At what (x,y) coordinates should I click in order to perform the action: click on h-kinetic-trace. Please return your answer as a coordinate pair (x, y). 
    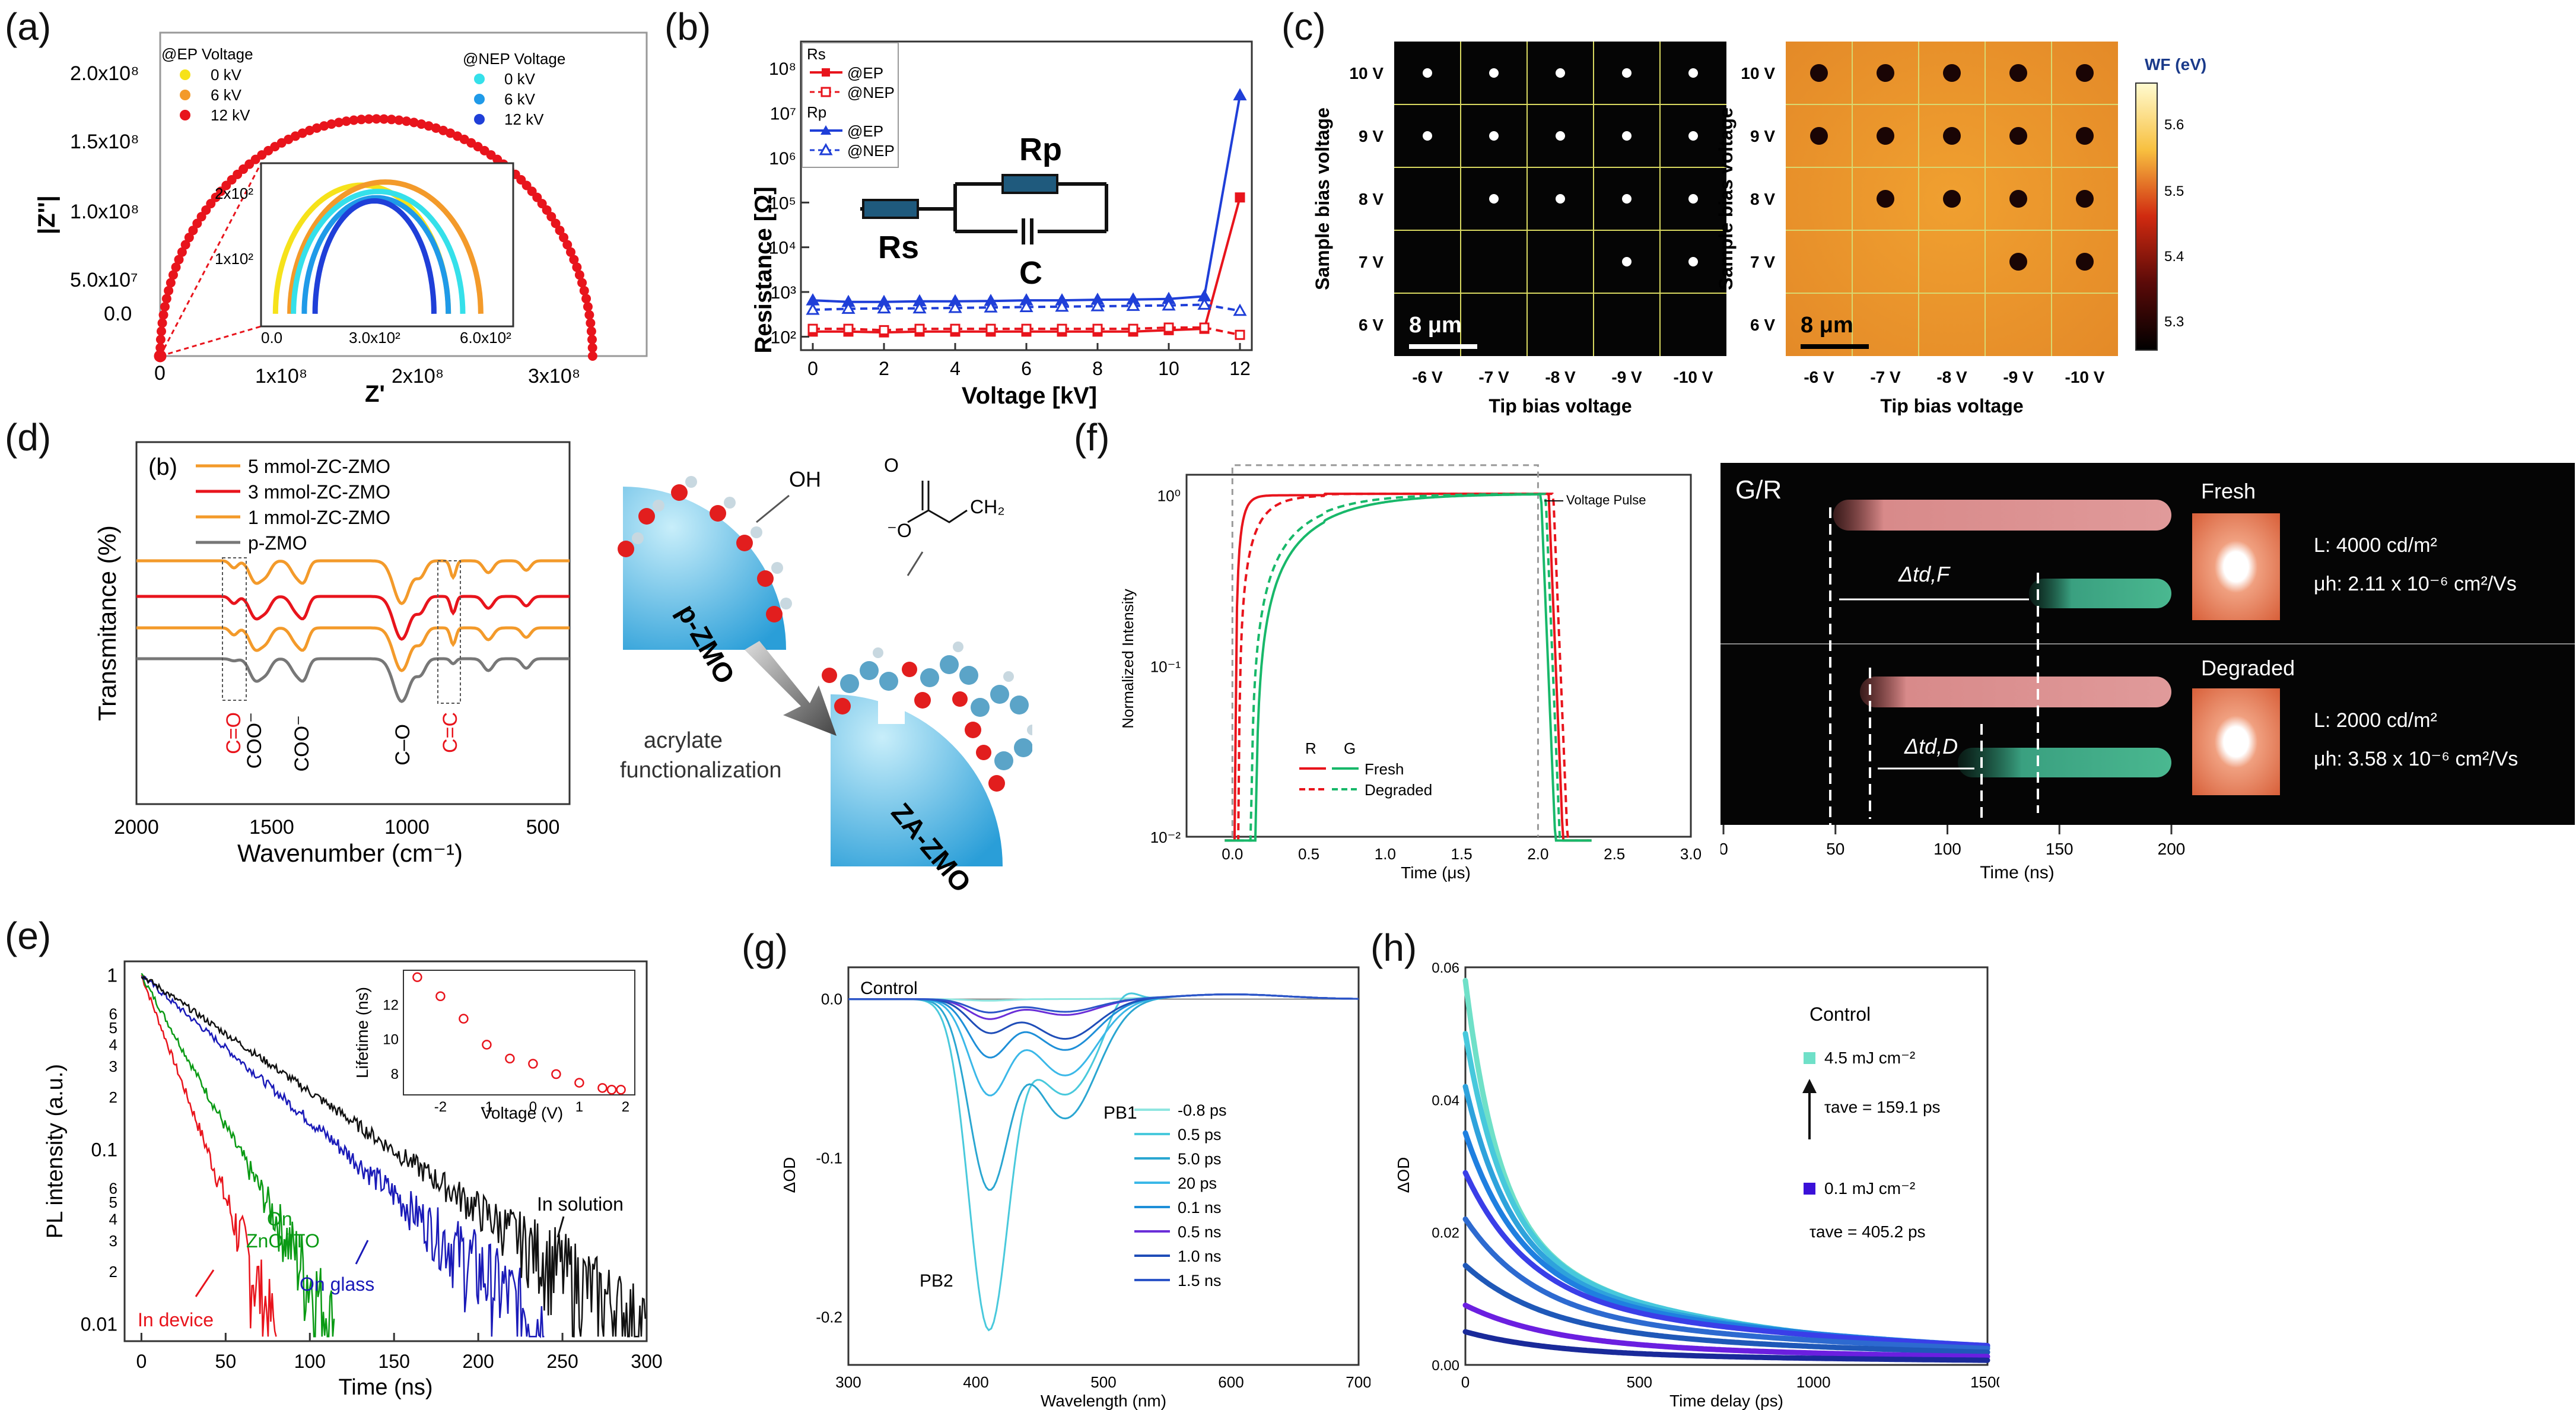
    Looking at the image, I should click on (1726, 1283).